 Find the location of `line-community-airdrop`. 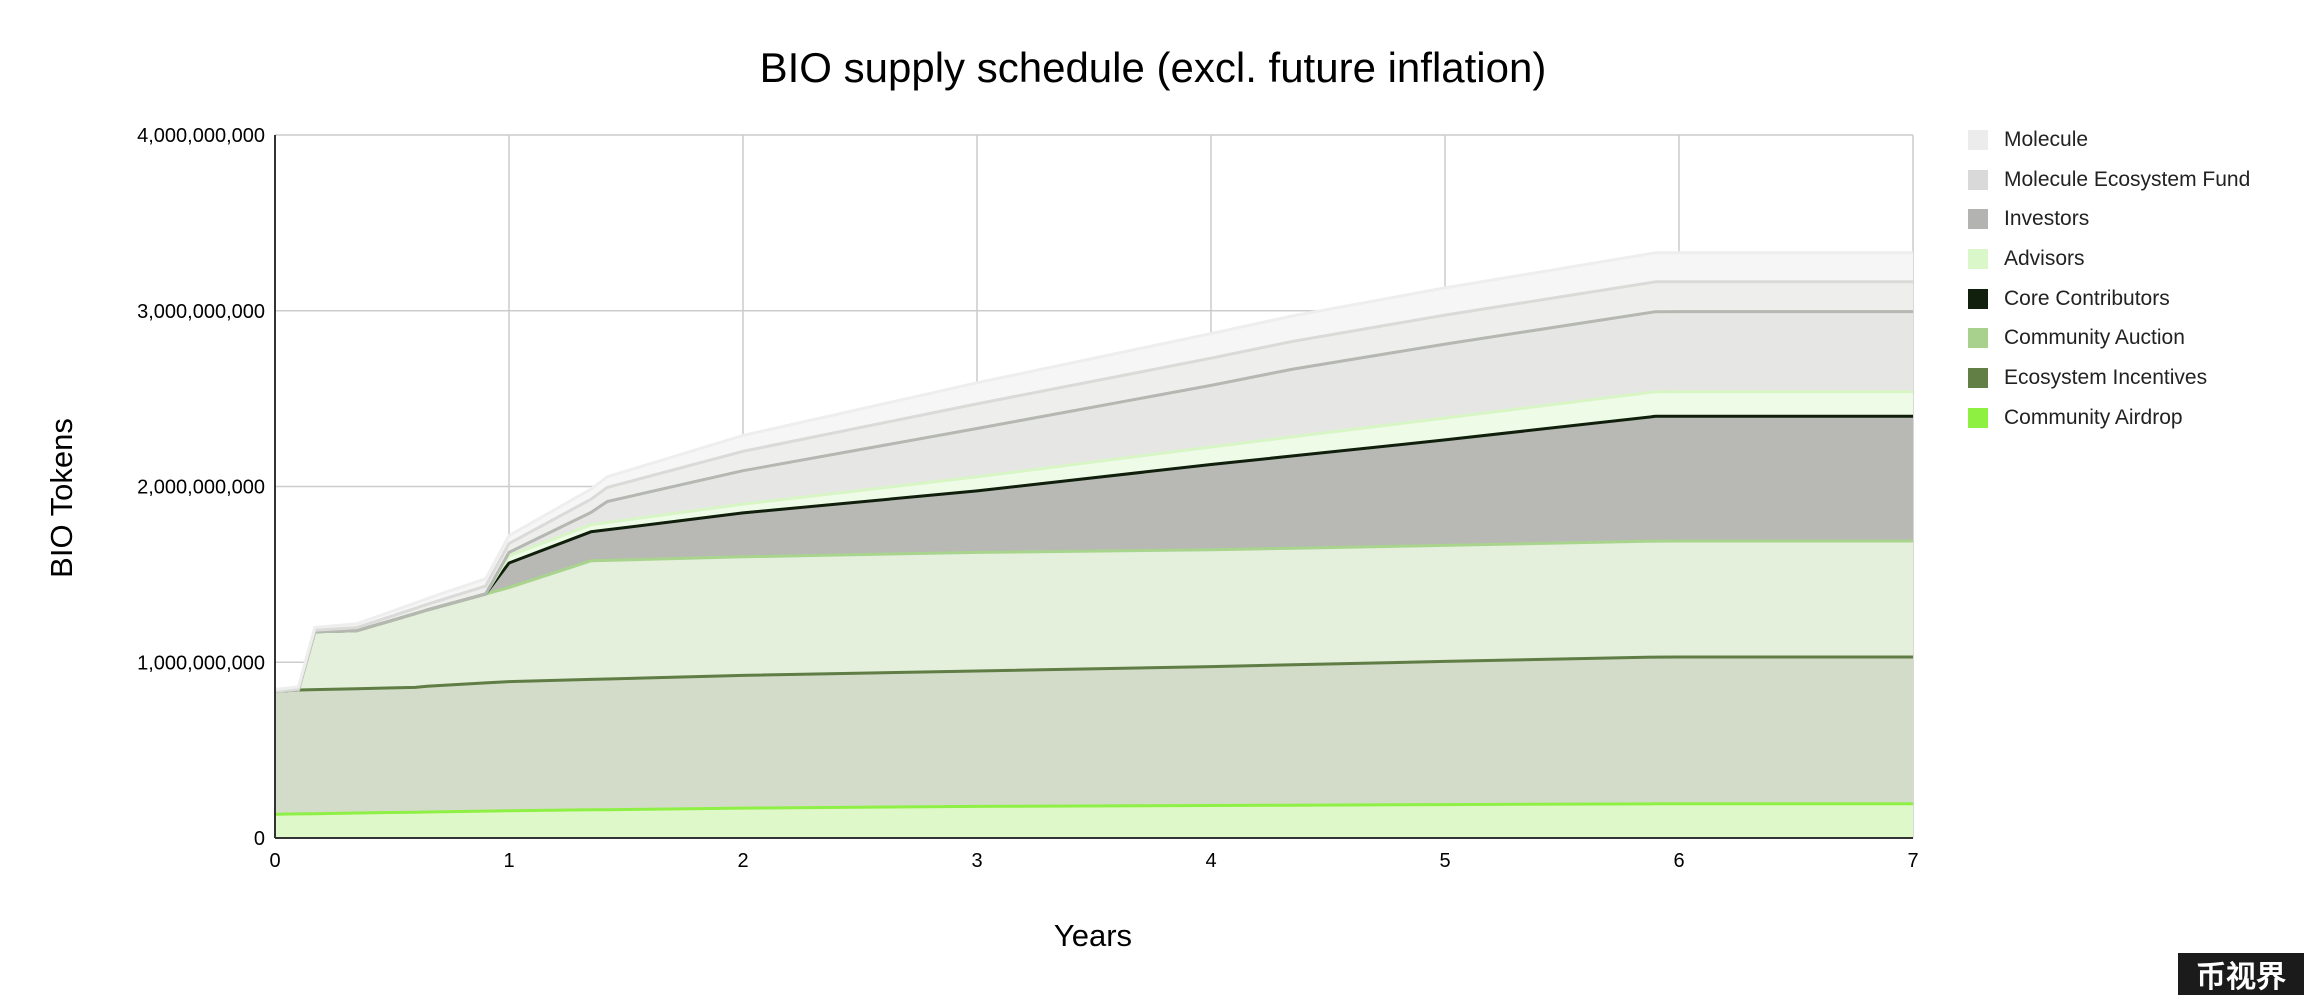

line-community-airdrop is located at coordinates (1093, 809).